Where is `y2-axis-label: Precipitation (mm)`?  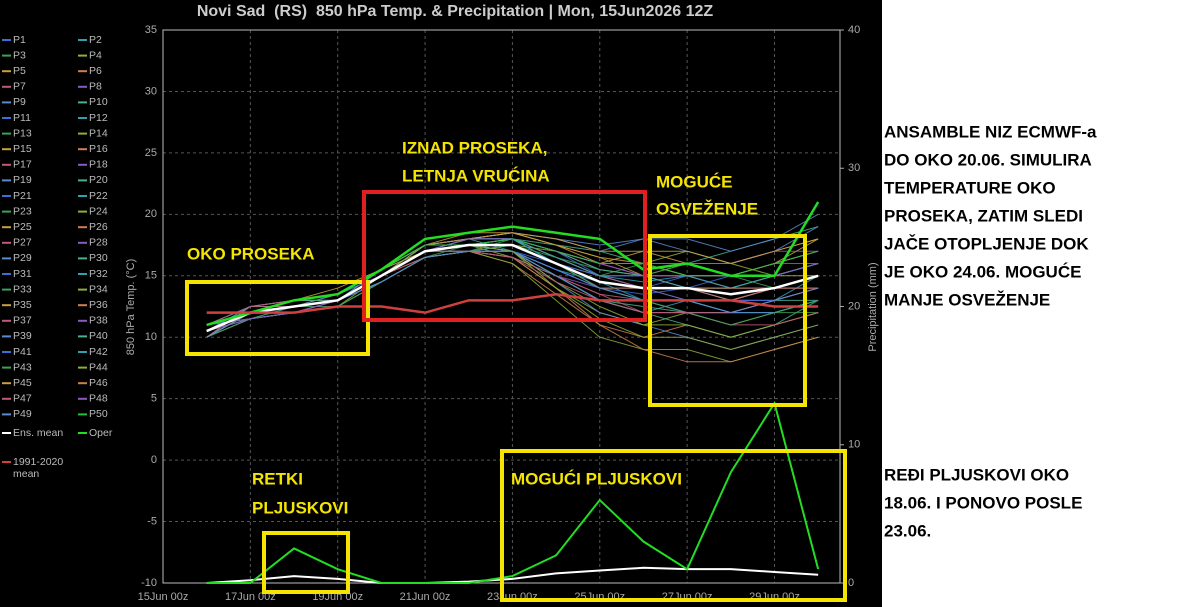
y2-axis-label: Precipitation (mm) is located at coordinates (873, 306).